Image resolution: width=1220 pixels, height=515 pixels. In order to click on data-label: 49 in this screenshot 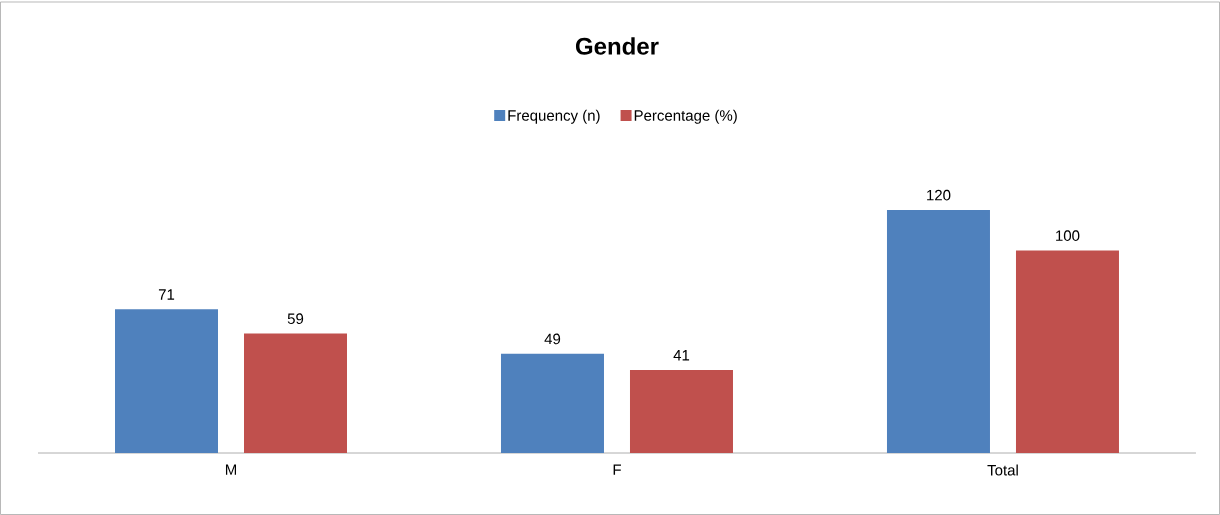, I will do `click(552, 339)`.